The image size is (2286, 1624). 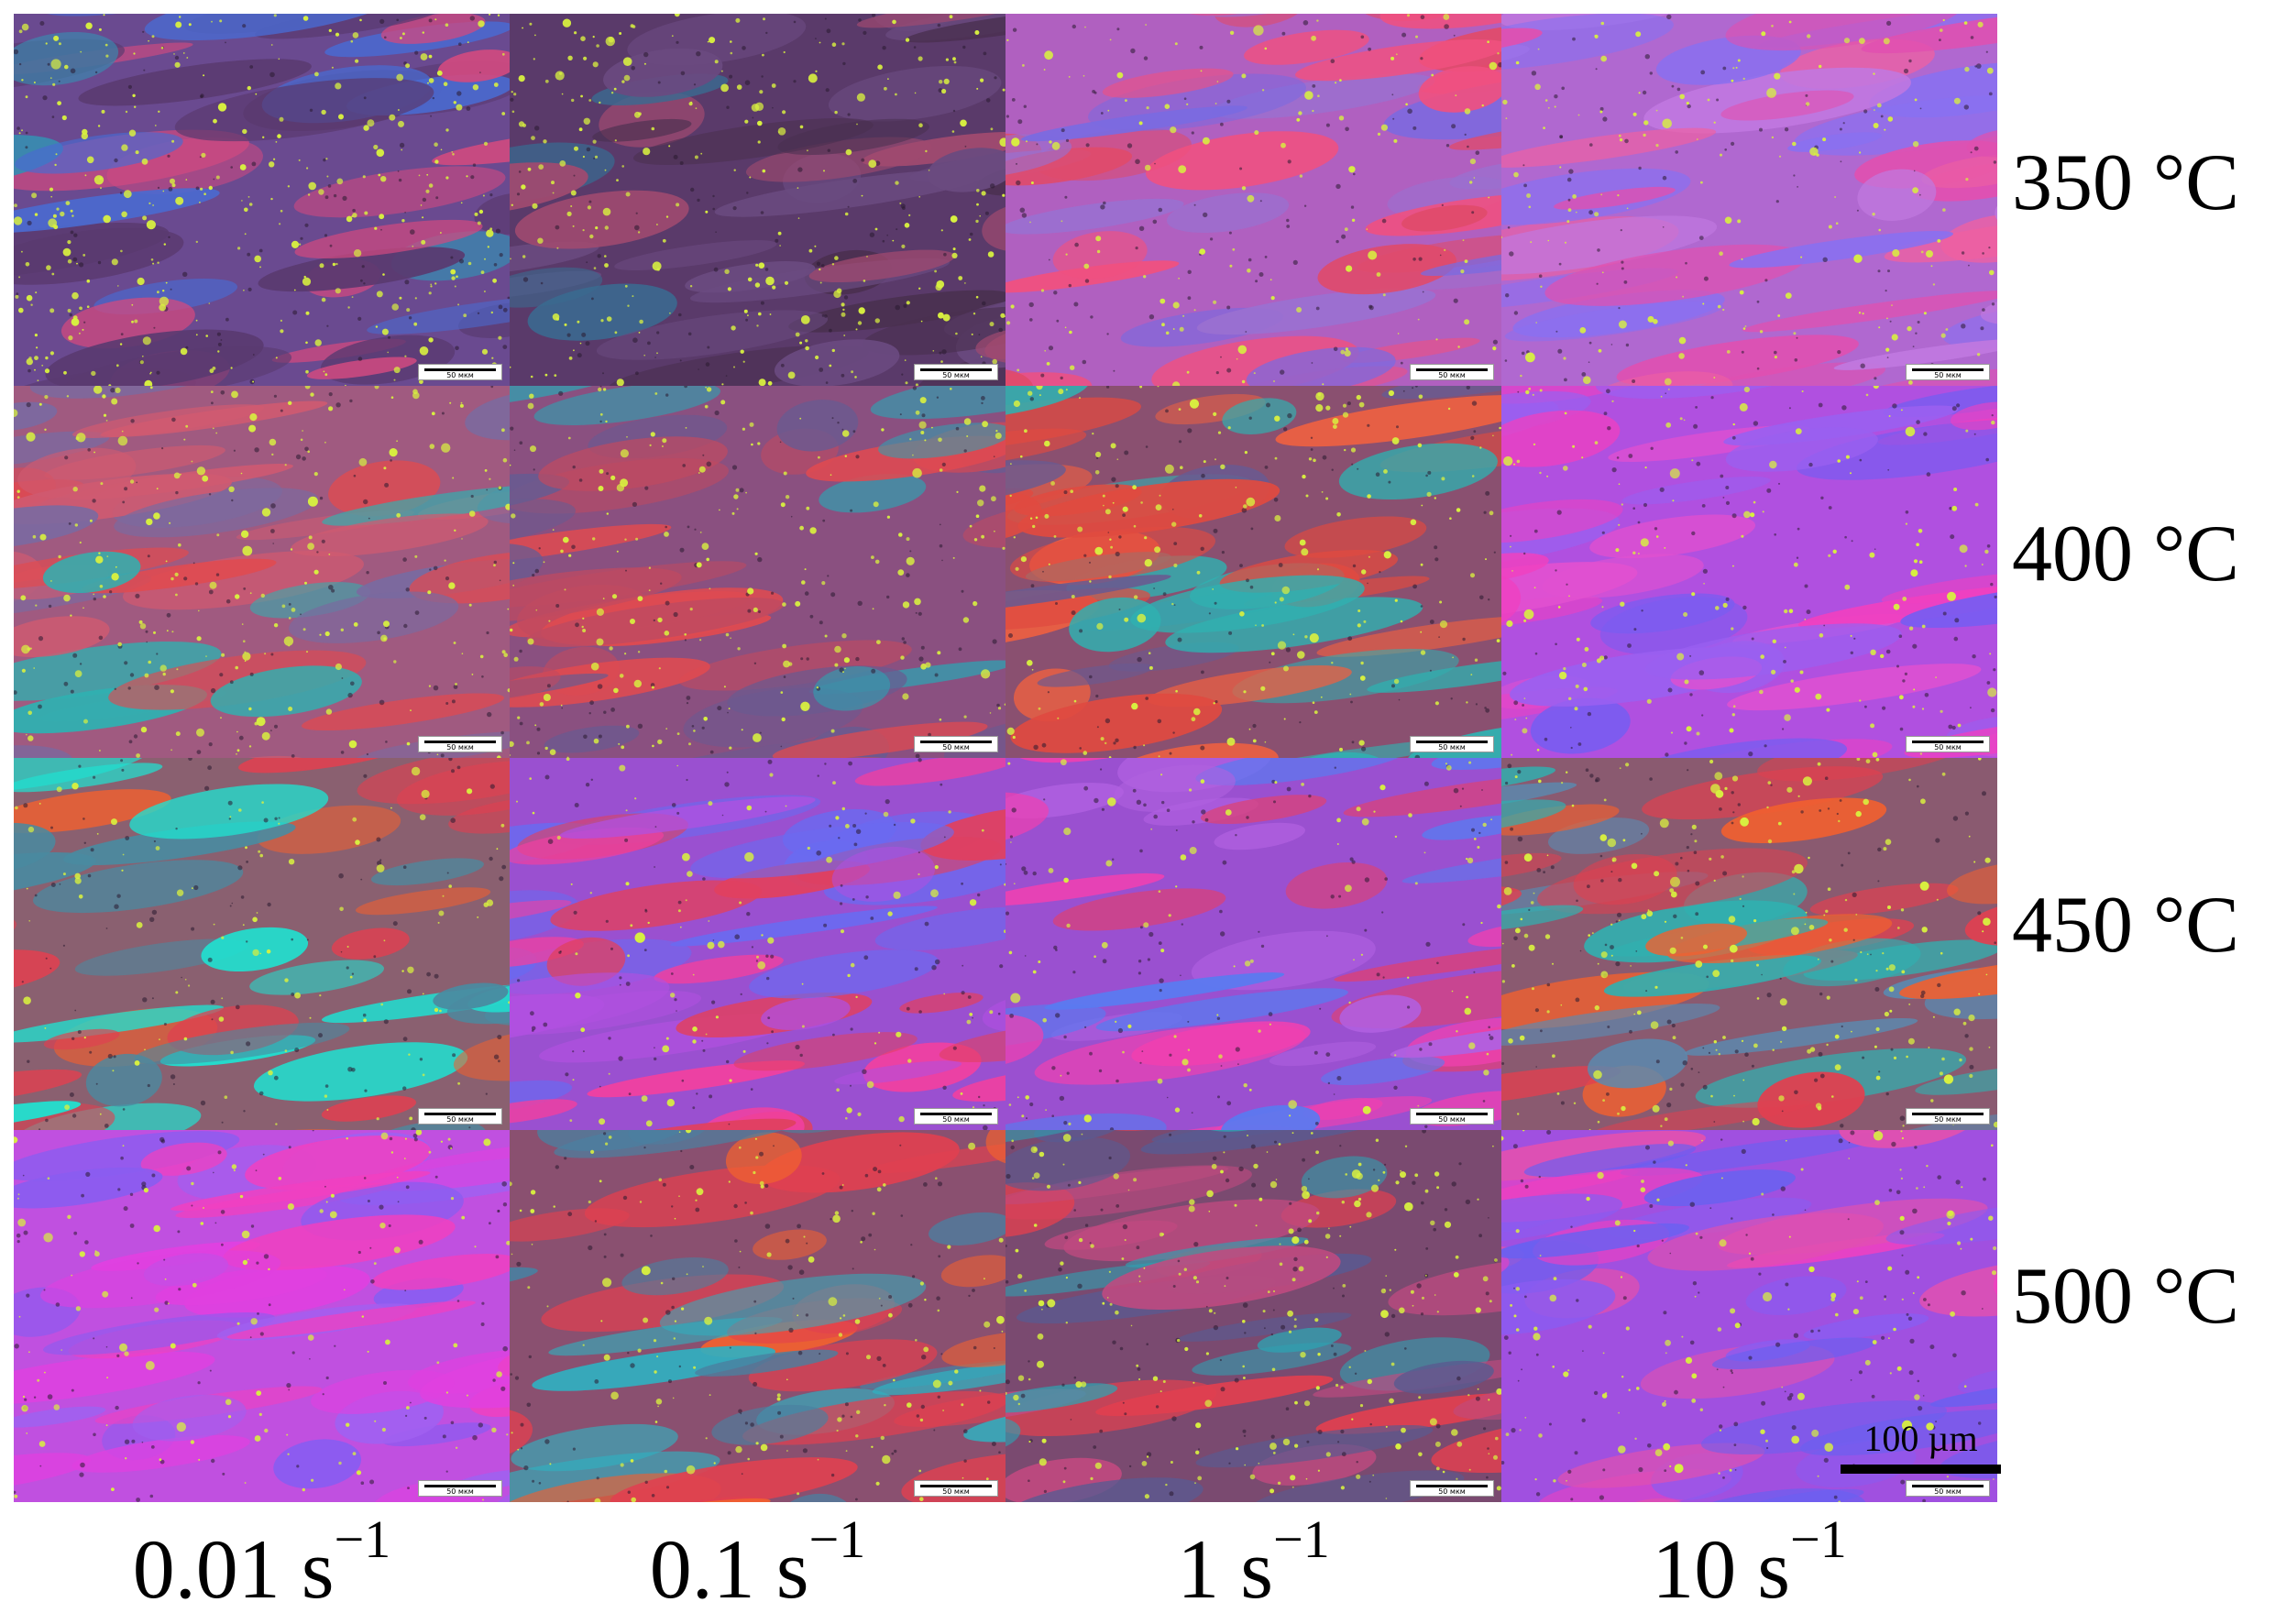 What do you see at coordinates (2125, 182) in the screenshot?
I see `row-label-350: 350 °C` at bounding box center [2125, 182].